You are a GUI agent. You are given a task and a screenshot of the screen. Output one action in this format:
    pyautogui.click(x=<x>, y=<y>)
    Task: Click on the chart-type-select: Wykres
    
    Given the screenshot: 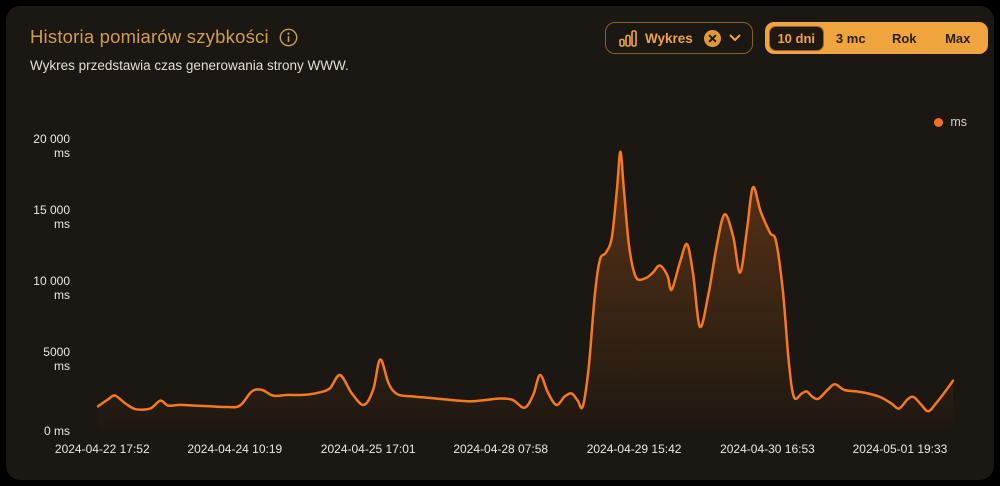 What is the action you would take?
    pyautogui.click(x=679, y=38)
    